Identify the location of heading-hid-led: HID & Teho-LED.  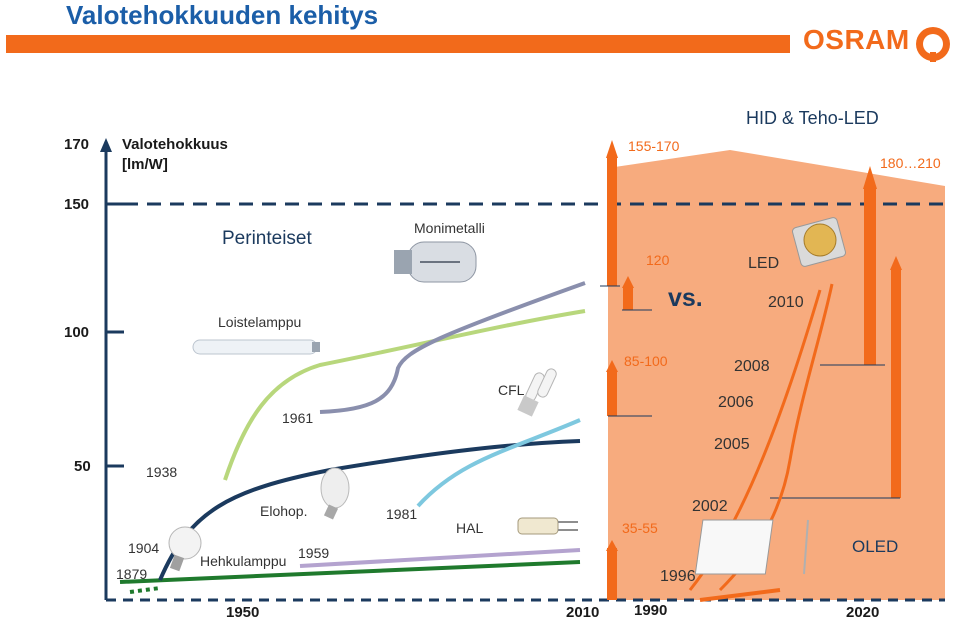
(812, 118).